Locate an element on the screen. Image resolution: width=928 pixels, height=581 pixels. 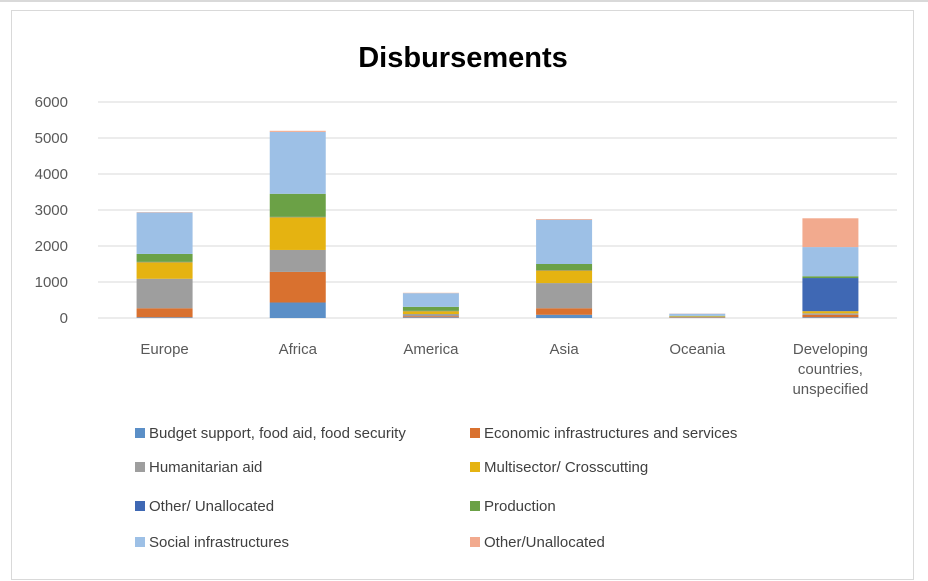
x-tick-label: America is located at coordinates (431, 349).